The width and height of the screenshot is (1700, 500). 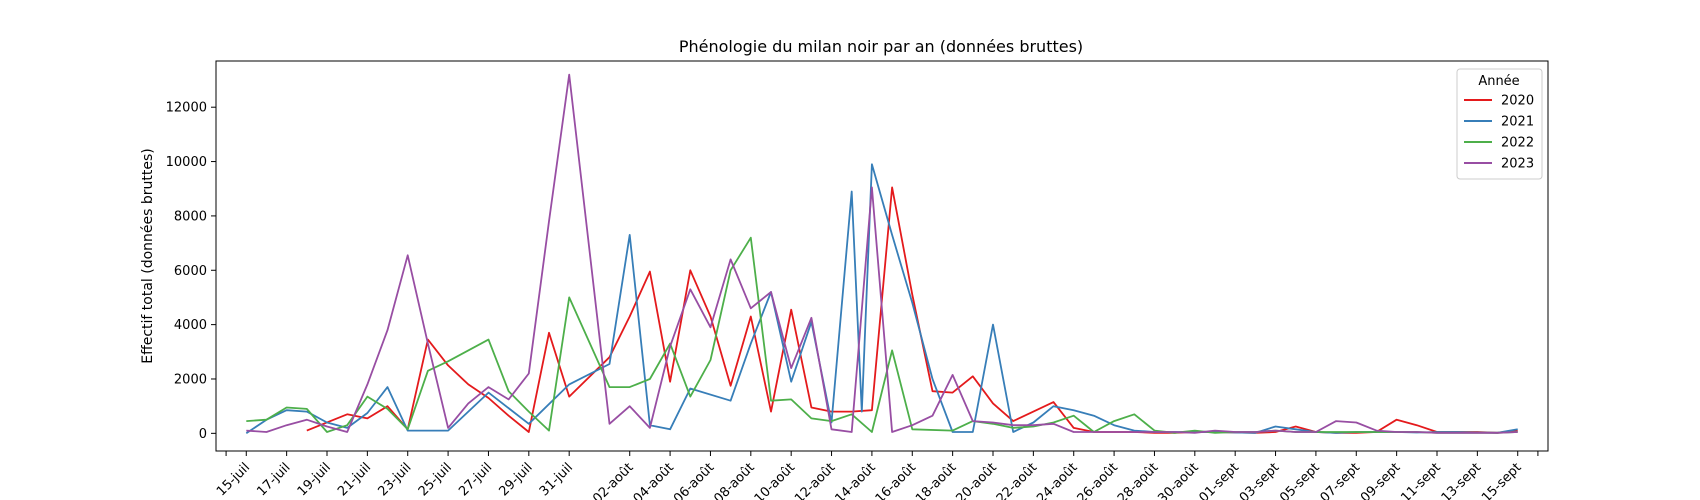 I want to click on x-tick-label: 27-juil, so click(x=475, y=479).